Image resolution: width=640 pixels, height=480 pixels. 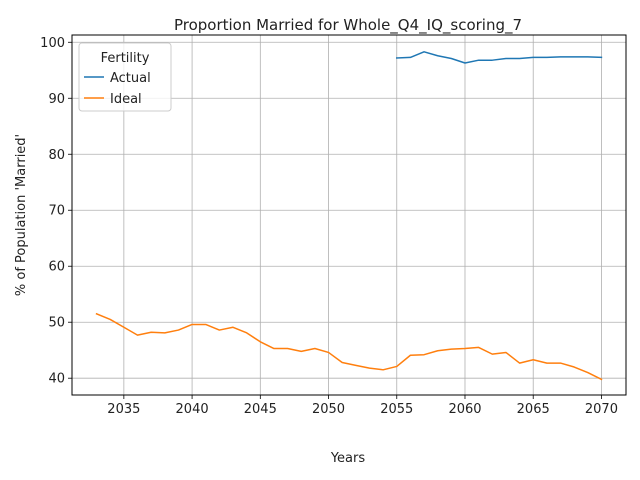 What do you see at coordinates (126, 99) in the screenshot?
I see `legend-label-ideal: Ideal` at bounding box center [126, 99].